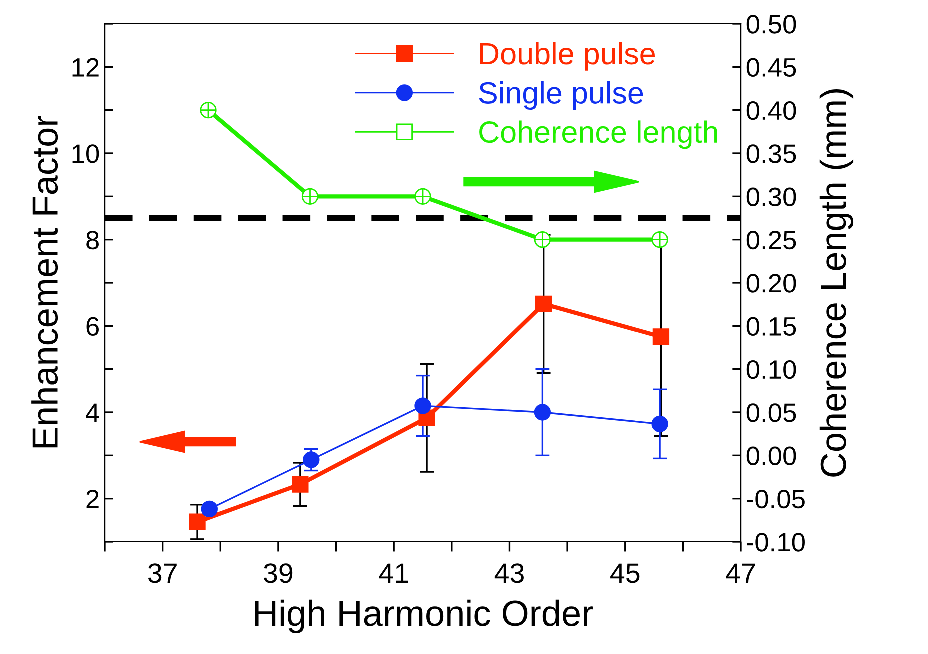  Describe the element at coordinates (837, 283) in the screenshot. I see `y2-axis-title: Coherence Length (mm)` at that location.